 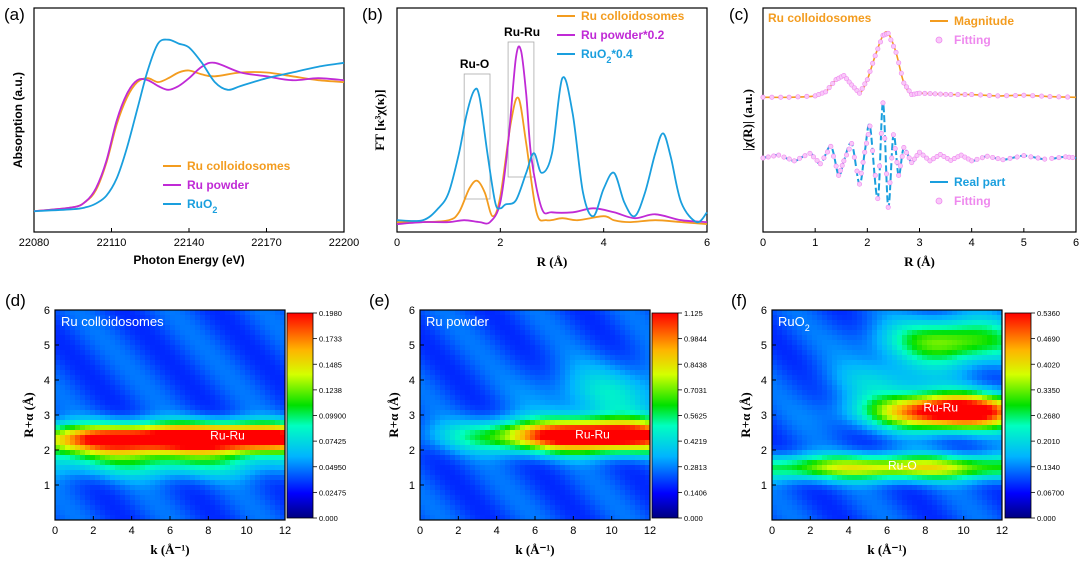 I want to click on real-fit-point, so click(x=794, y=161).